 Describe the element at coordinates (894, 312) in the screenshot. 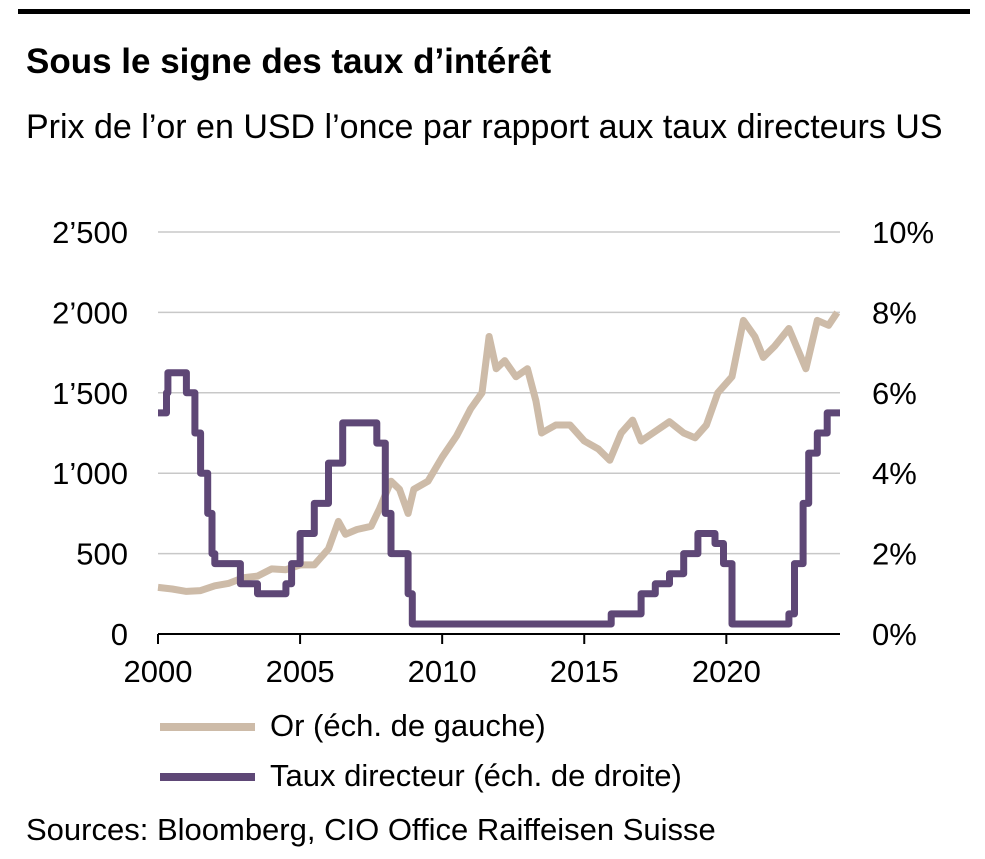

I see `y-right-tick-label: 8%` at that location.